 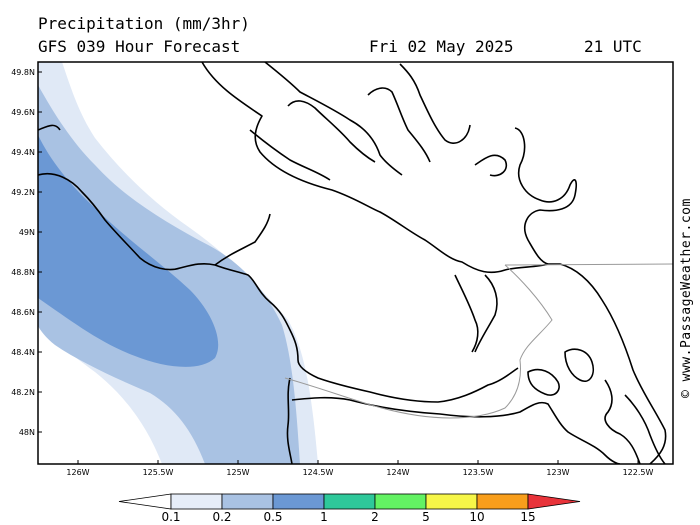 What do you see at coordinates (622, 421) in the screenshot?
I see `coastline-puget` at bounding box center [622, 421].